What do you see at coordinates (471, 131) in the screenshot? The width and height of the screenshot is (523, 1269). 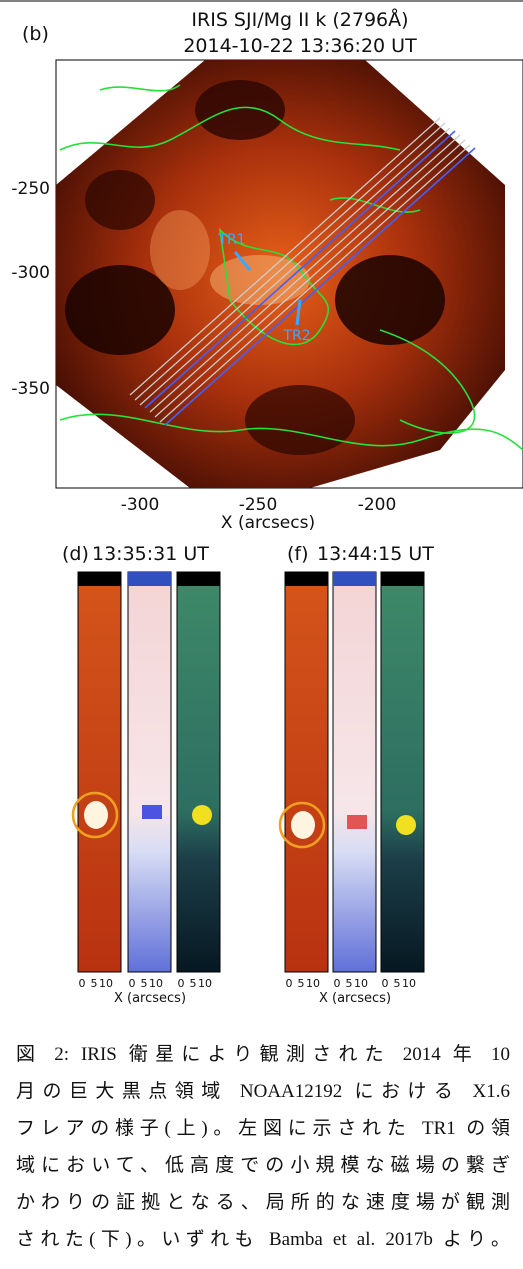 I see `annotation: 8` at bounding box center [471, 131].